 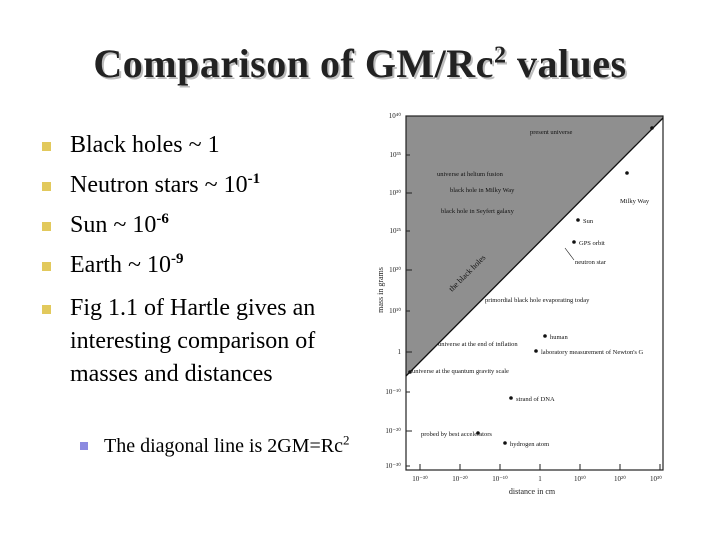 I want to click on annotation-hydrogen: hydrogen atom, so click(x=529, y=444).